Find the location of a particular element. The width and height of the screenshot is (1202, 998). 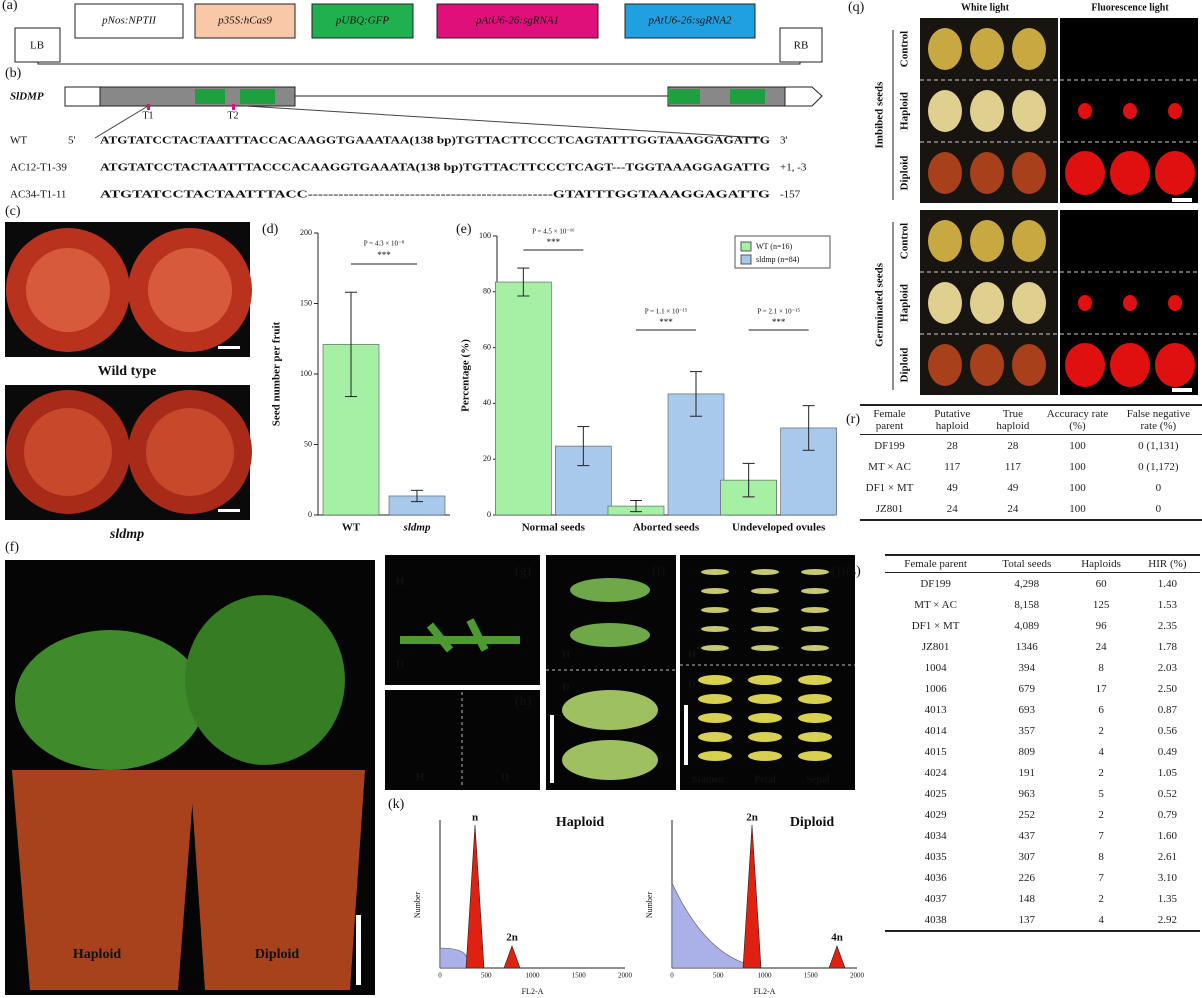

row-label: Haploid is located at coordinates (905, 111).